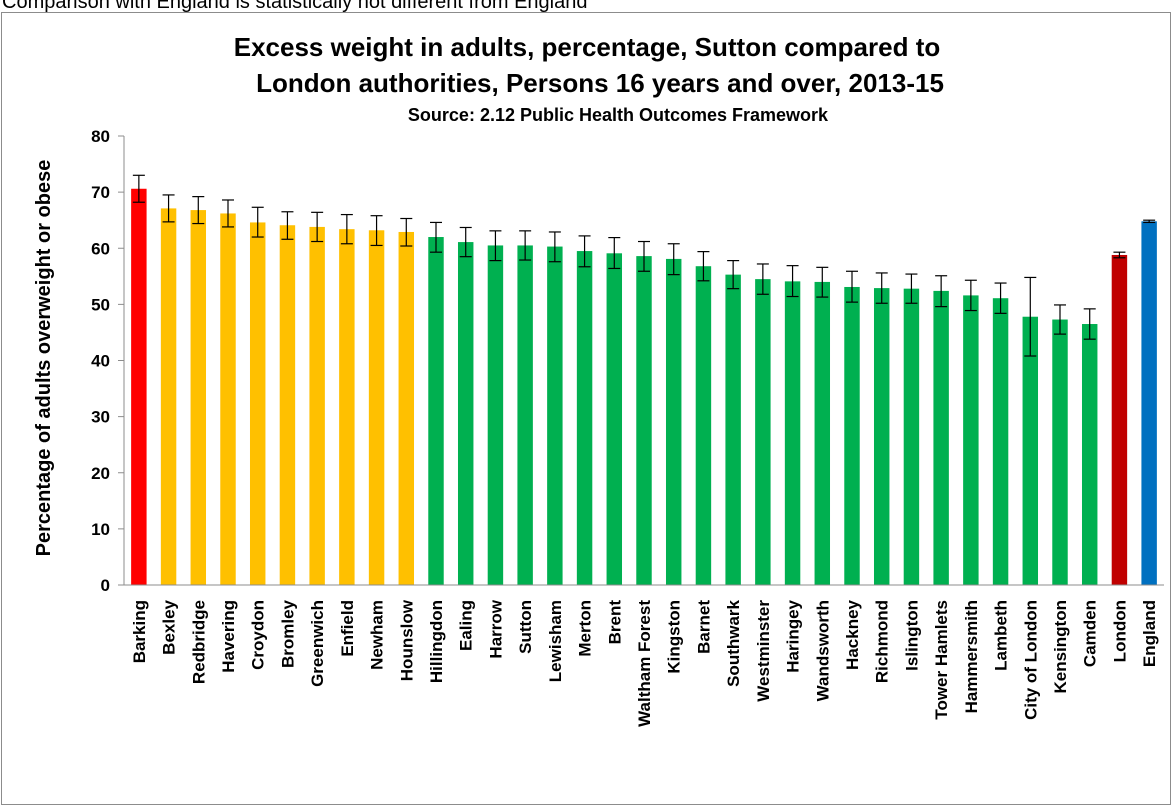 The width and height of the screenshot is (1174, 807). I want to click on y-tick-label: 10, so click(100, 529).